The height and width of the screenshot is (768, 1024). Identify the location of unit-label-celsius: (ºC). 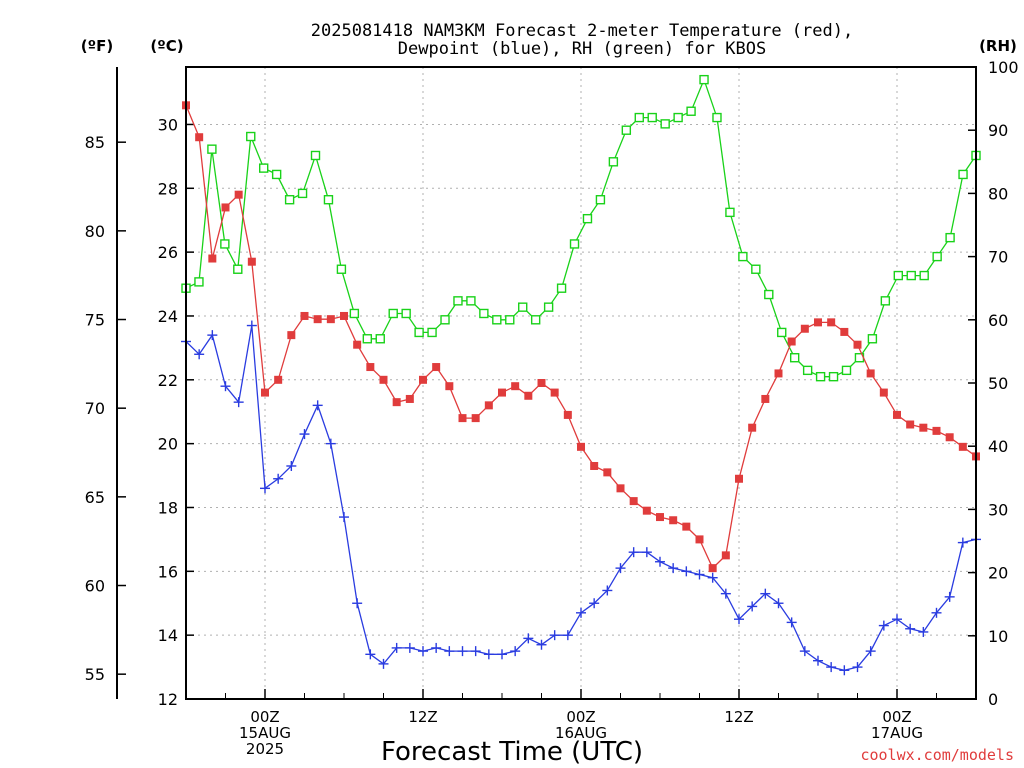
(166, 46).